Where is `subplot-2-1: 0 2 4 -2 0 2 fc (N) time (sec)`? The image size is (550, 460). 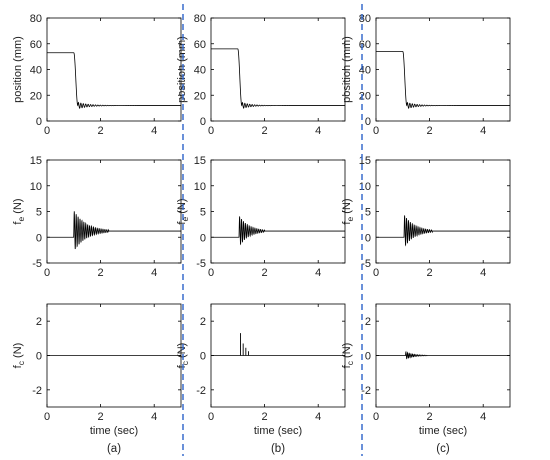 subplot-2-1: 0 2 4 -2 0 2 fc (N) time (sec) is located at coordinates (261, 370).